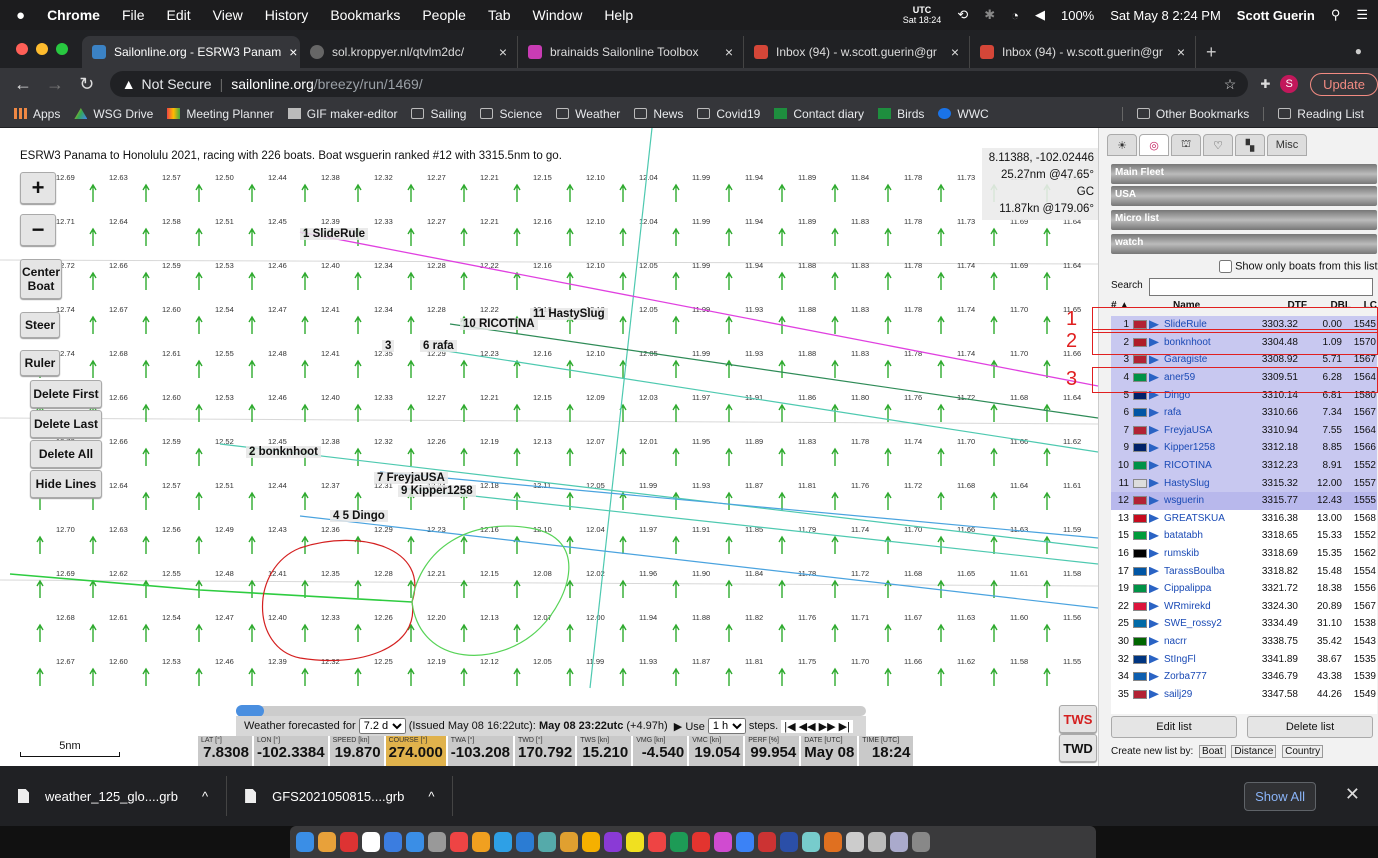 The image size is (1378, 858). What do you see at coordinates (1039, 14) in the screenshot?
I see `volume-icon: ◀` at bounding box center [1039, 14].